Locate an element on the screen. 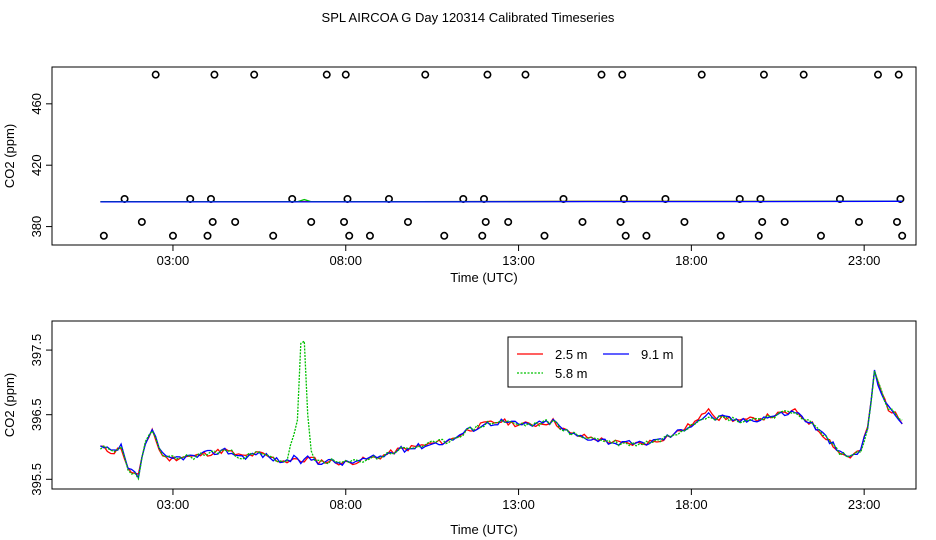  top-y-label: CO2 (ppm) is located at coordinates (9, 156).